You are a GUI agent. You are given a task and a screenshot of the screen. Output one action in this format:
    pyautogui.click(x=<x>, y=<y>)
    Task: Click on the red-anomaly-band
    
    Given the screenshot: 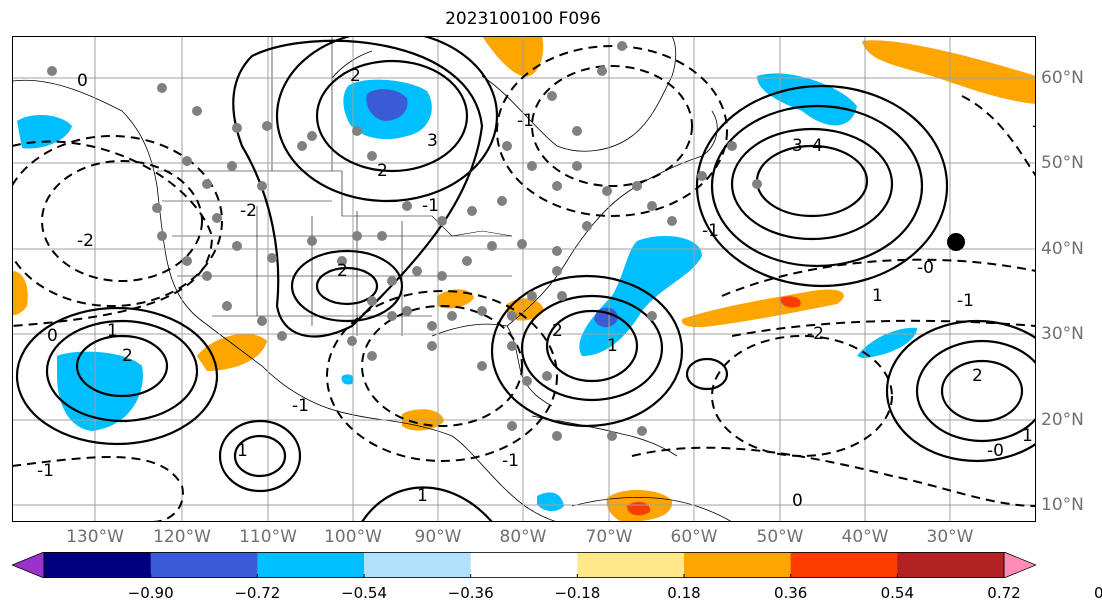 What is the action you would take?
    pyautogui.click(x=790, y=302)
    